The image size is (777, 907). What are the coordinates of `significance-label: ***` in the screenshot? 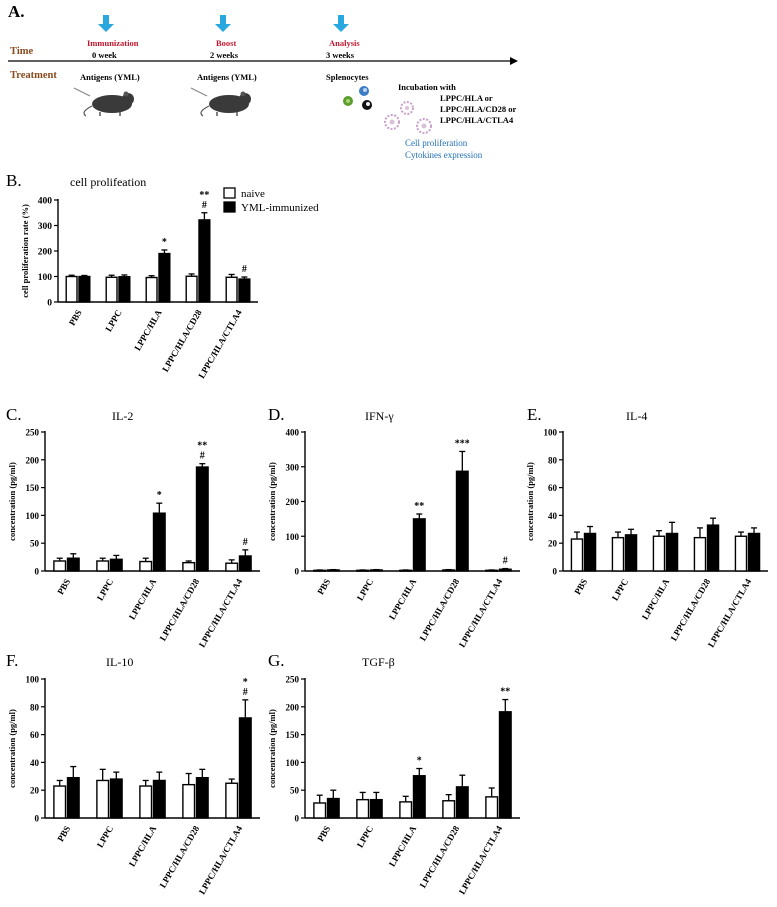 It's located at (462, 443).